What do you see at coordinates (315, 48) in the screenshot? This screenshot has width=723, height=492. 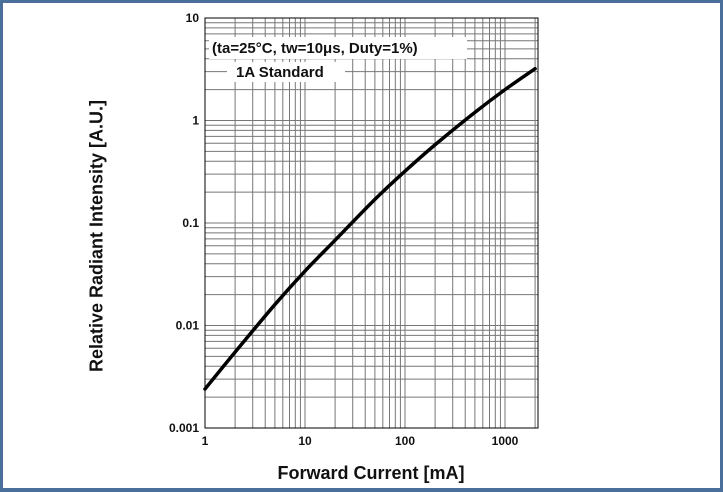 I see `annotation-conditions: (ta=25°C, tw=10μs, Duty=1%)` at bounding box center [315, 48].